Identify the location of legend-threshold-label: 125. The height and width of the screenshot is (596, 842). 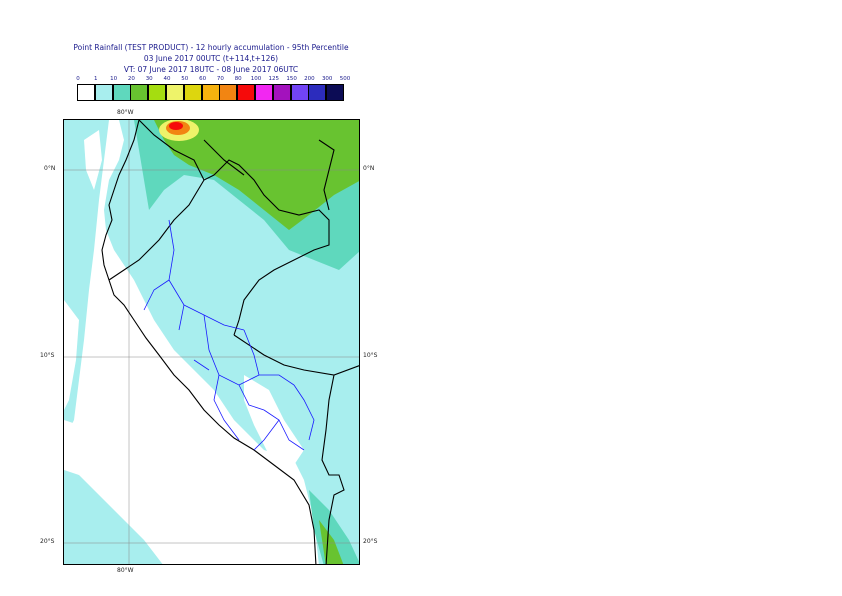
(274, 79).